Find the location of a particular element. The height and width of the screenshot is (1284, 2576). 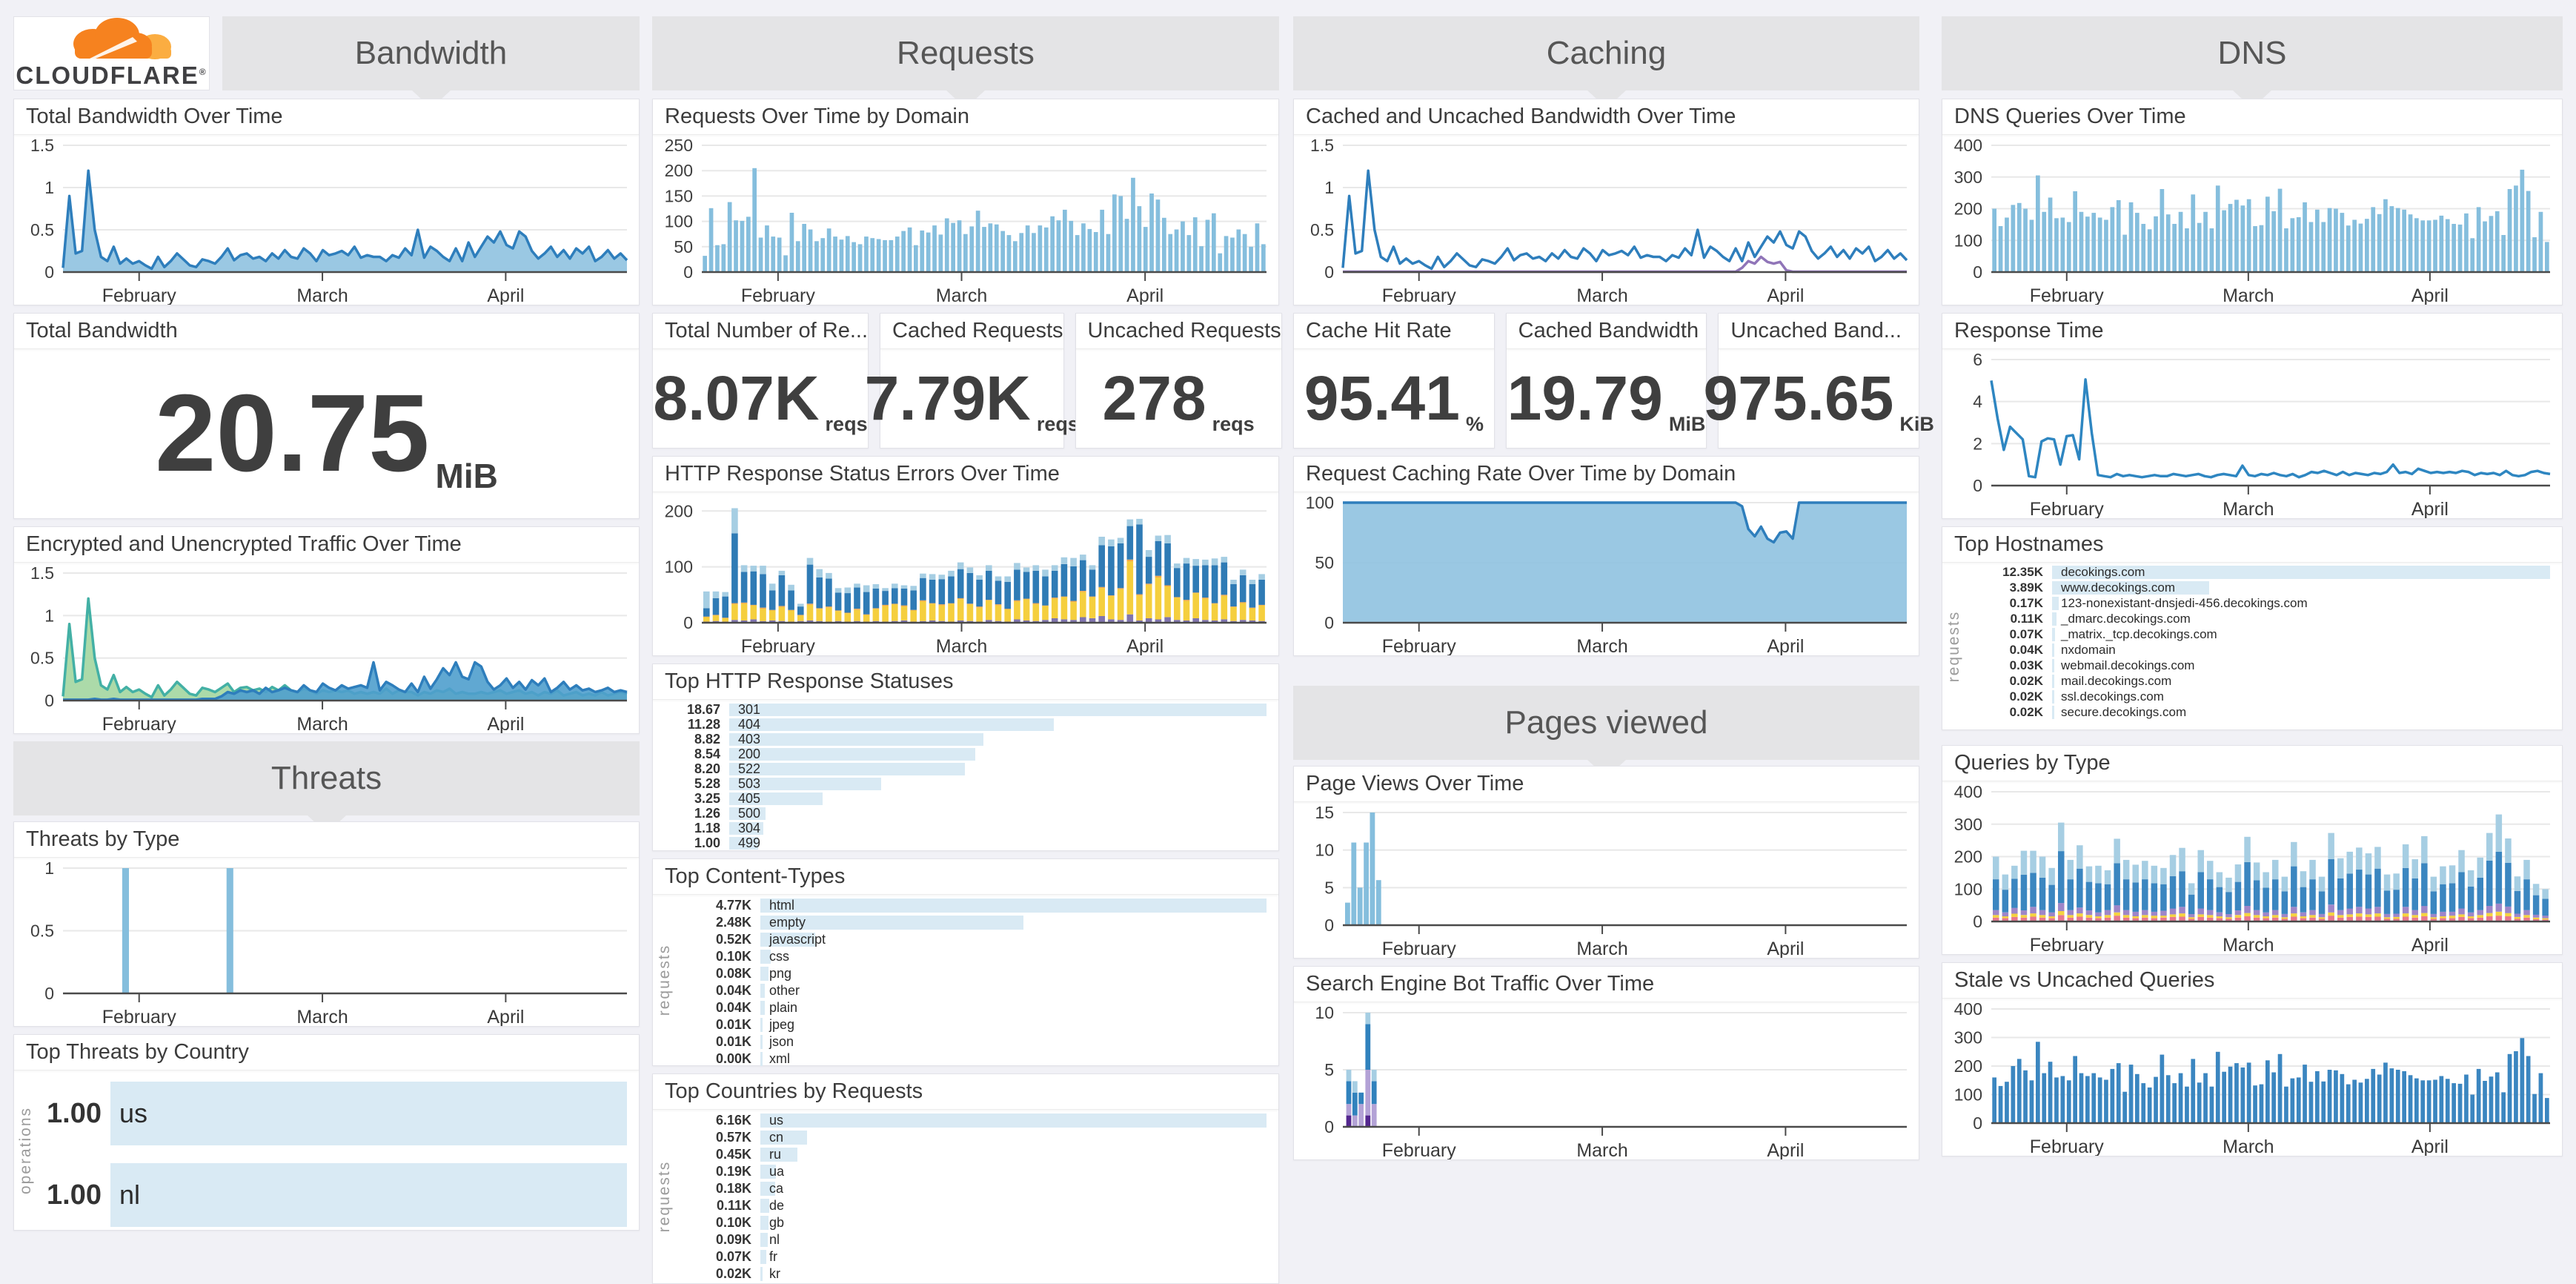

card-cached-requests: Cached Requests 7.79K reqs is located at coordinates (972, 381).